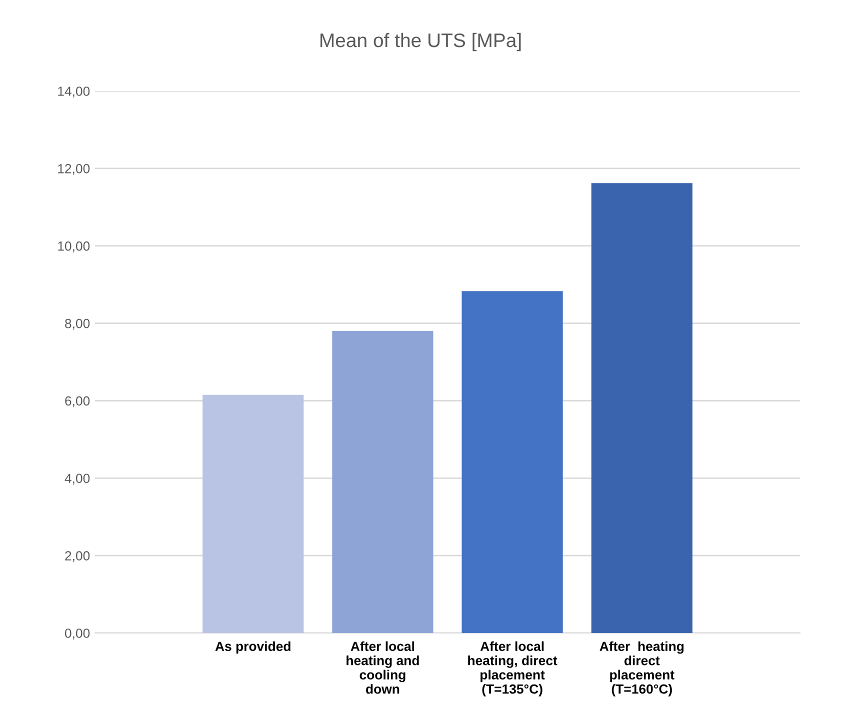 The width and height of the screenshot is (841, 727). Describe the element at coordinates (382, 667) in the screenshot. I see `x-tick-label: After local heating and cooling down` at that location.